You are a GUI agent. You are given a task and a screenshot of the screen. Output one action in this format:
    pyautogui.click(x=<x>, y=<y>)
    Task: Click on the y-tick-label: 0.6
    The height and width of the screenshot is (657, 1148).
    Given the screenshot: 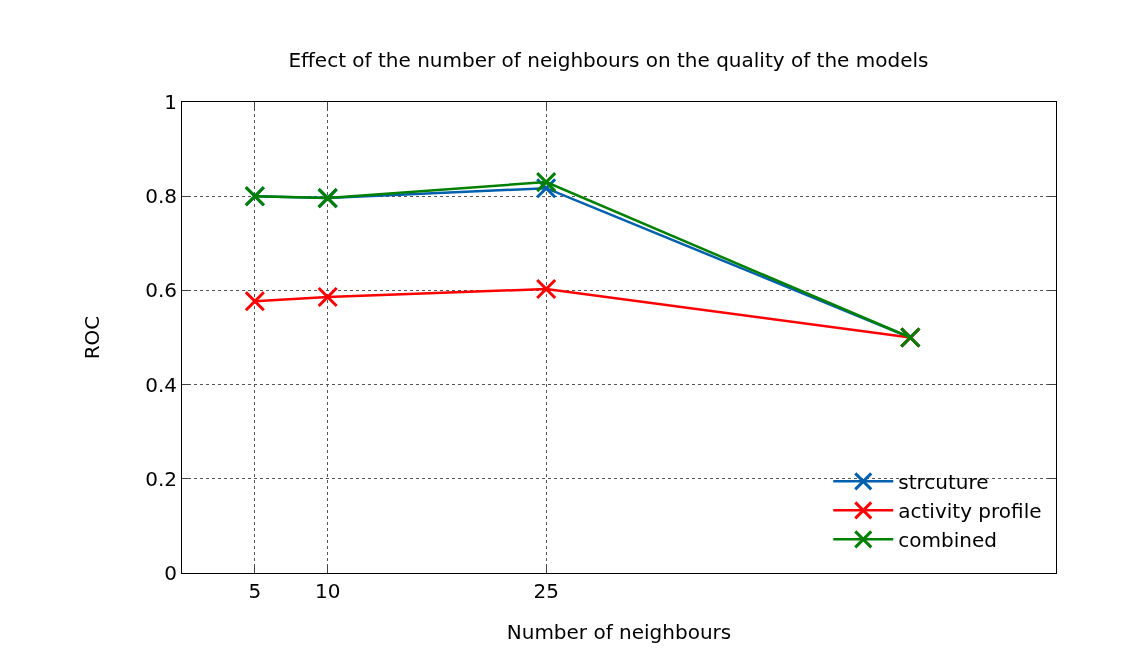 What is the action you would take?
    pyautogui.click(x=161, y=290)
    